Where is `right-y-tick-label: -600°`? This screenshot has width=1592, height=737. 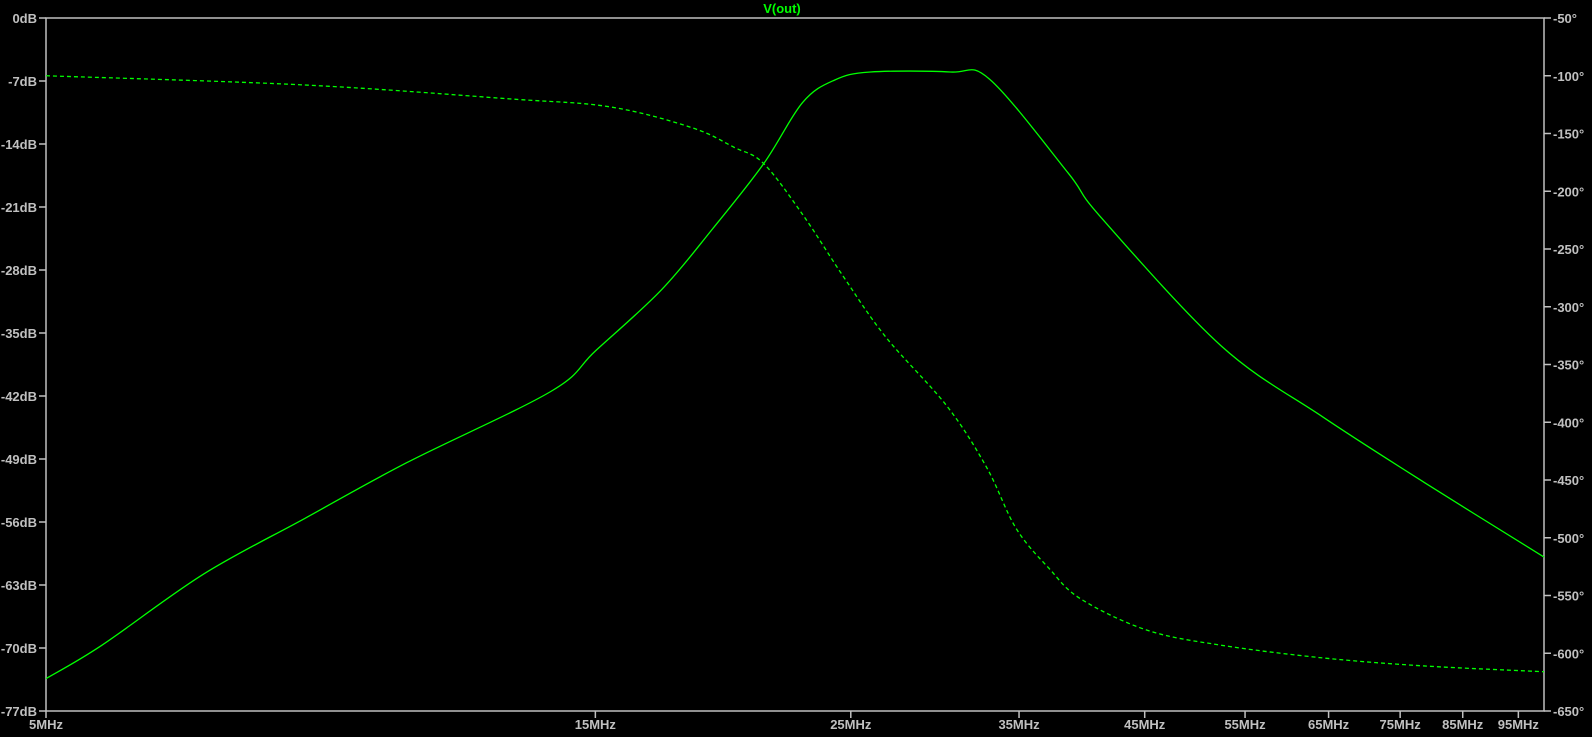
right-y-tick-label: -600° is located at coordinates (1568, 653).